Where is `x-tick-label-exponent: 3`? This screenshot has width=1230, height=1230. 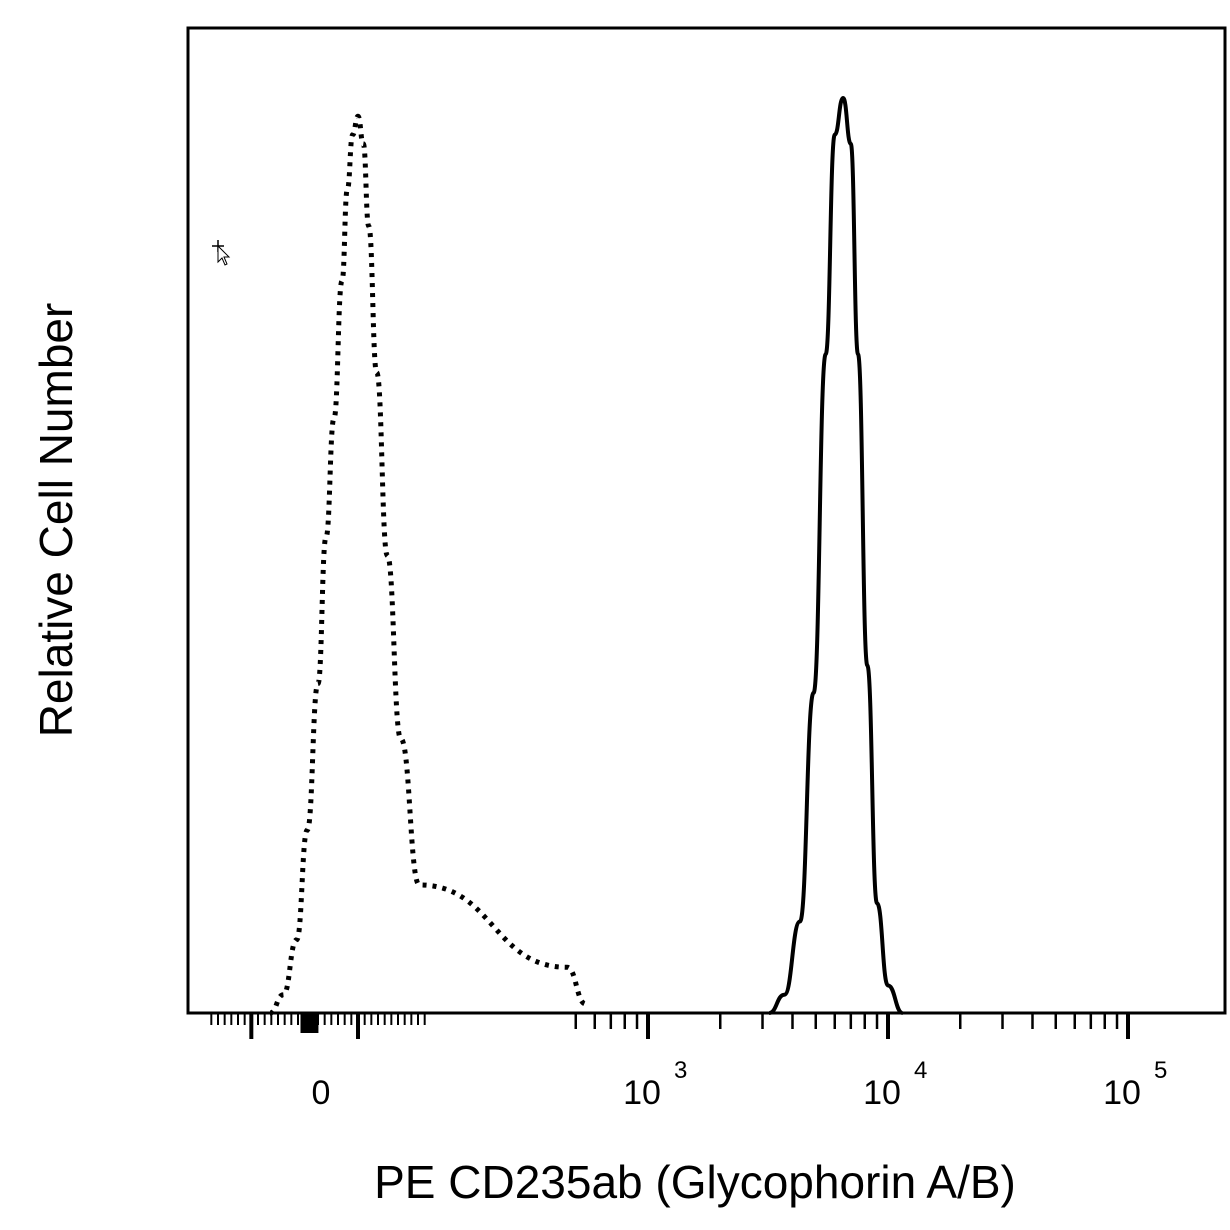 x-tick-label-exponent: 3 is located at coordinates (680, 1070).